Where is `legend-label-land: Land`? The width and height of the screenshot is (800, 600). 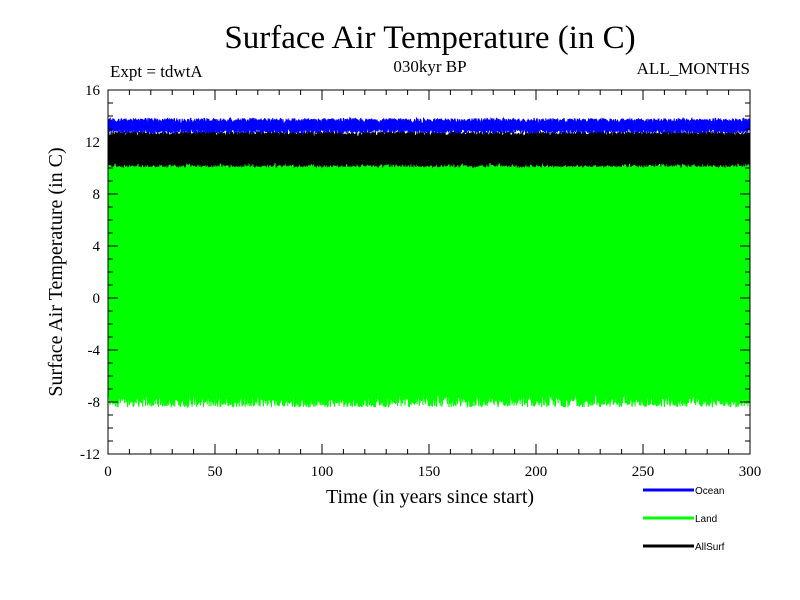 legend-label-land: Land is located at coordinates (706, 519).